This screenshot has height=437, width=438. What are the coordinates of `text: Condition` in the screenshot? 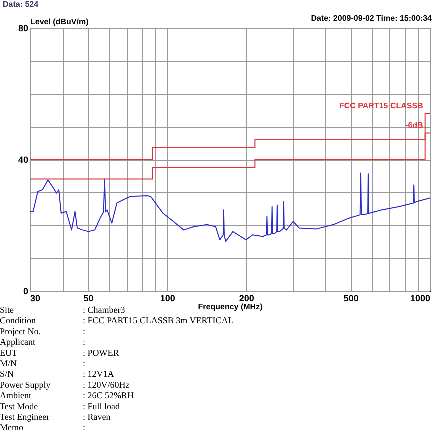 It's located at (18, 321).